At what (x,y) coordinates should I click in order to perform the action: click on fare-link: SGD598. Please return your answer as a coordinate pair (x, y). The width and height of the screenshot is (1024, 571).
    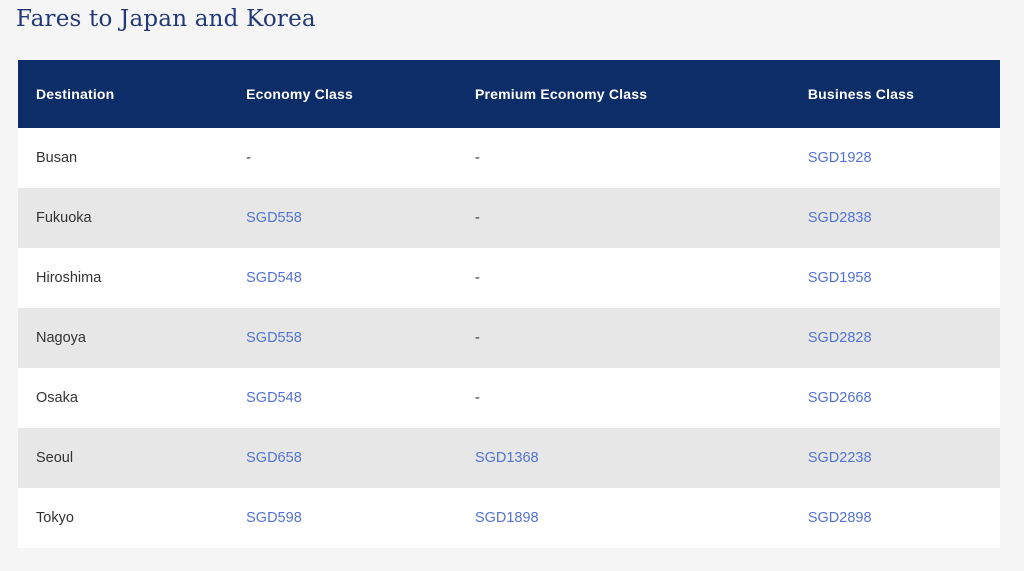
    Looking at the image, I should click on (274, 518).